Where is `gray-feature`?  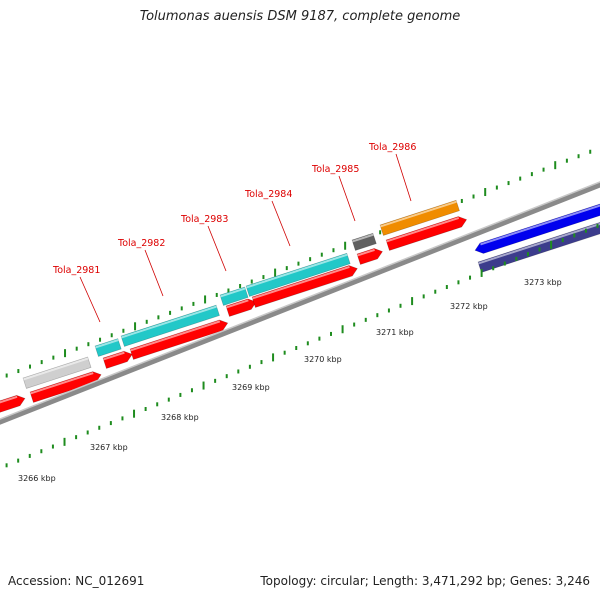
gray-feature is located at coordinates (57, 372).